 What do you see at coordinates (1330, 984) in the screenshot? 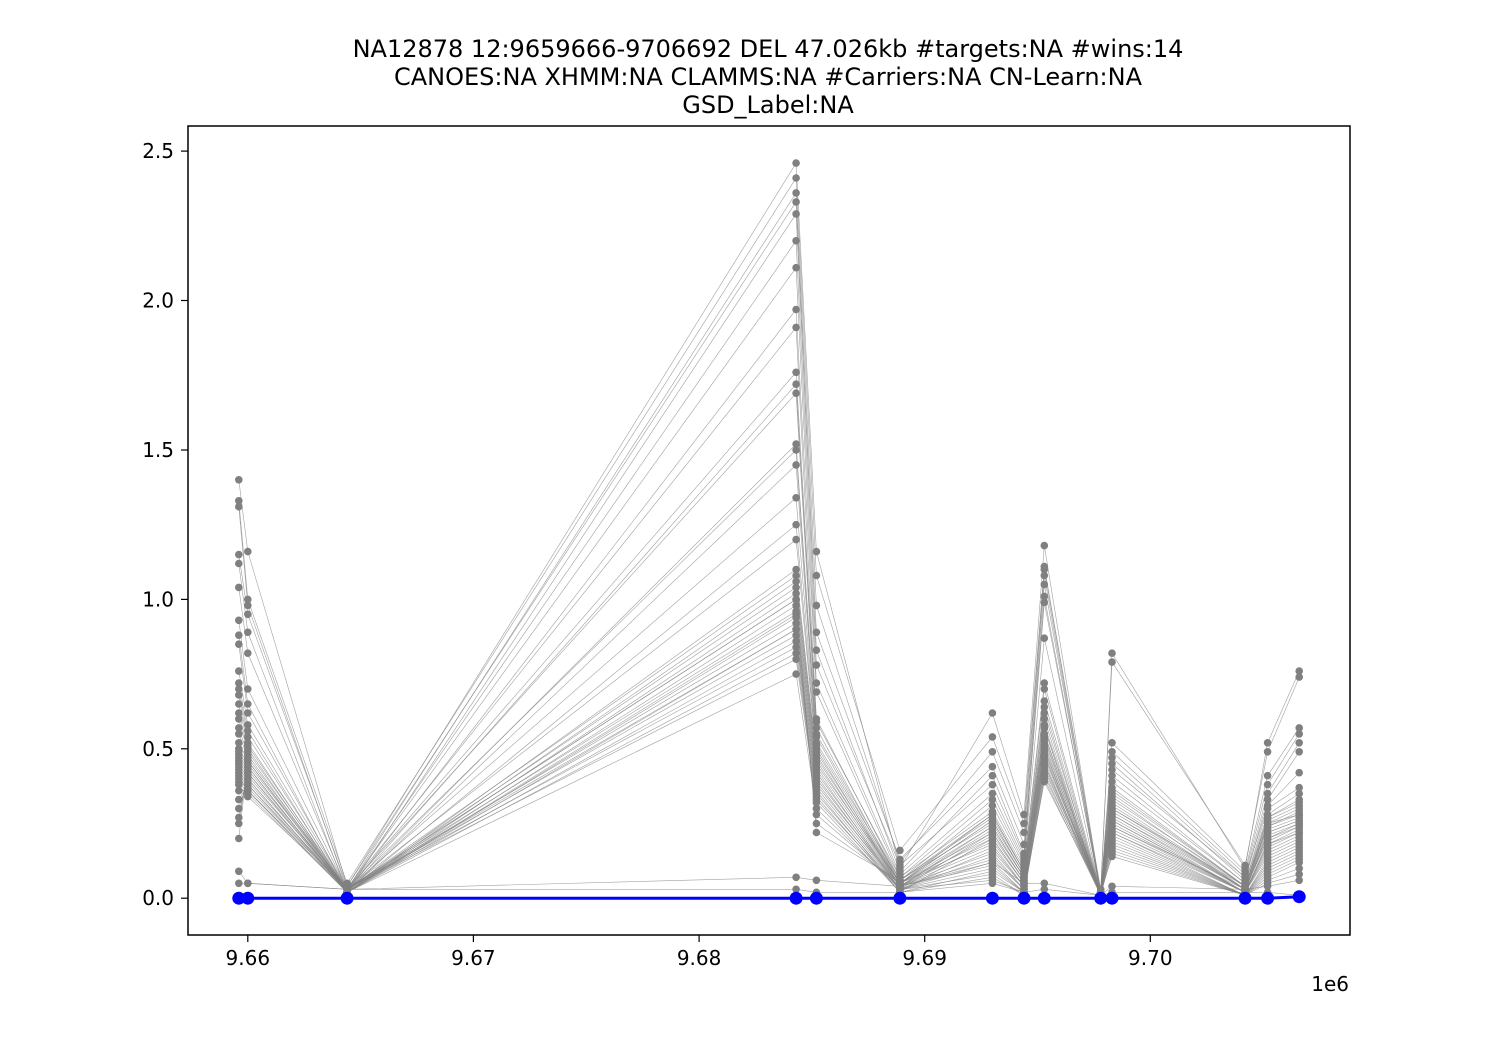
I see `x-axis-offset-label: 1e6` at bounding box center [1330, 984].